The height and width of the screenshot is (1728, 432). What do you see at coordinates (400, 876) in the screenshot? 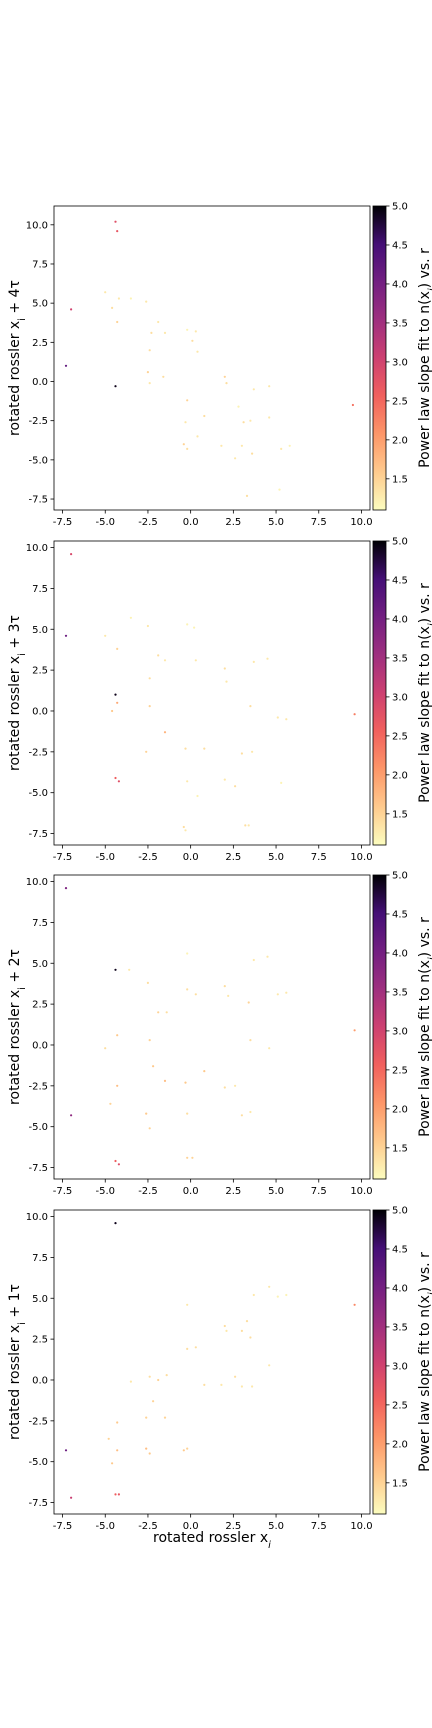
I see `colorbar-tick-label: 5.0` at bounding box center [400, 876].